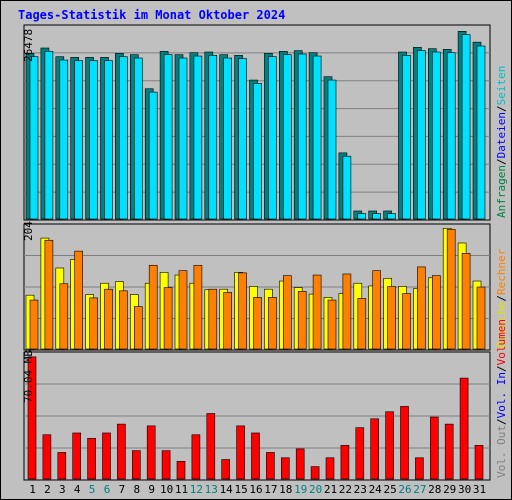 This screenshot has width=512, height=500. Describe the element at coordinates (501, 191) in the screenshot. I see `legend-item: Anfragen` at that location.